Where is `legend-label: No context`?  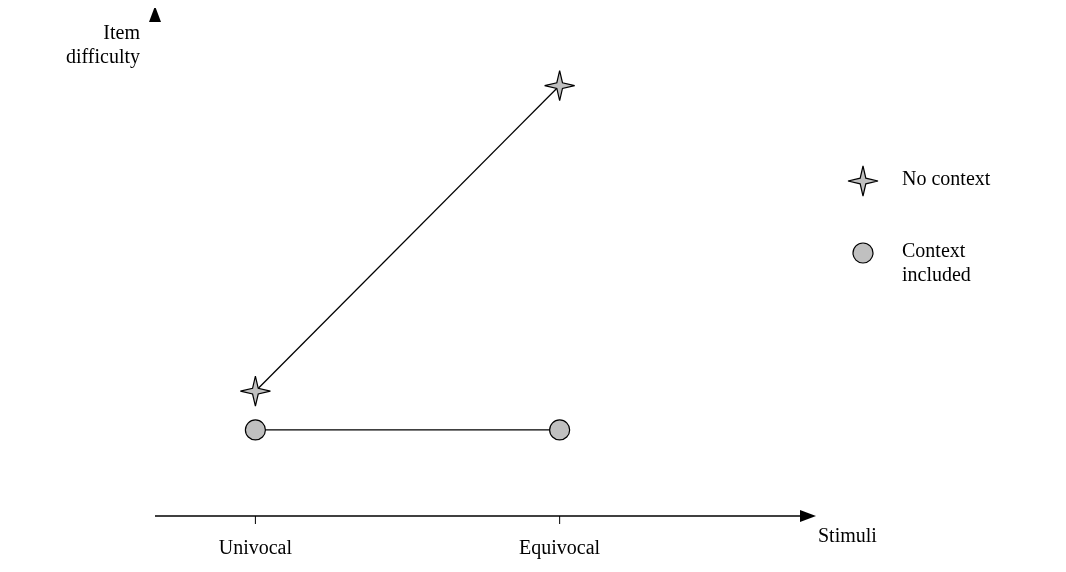 legend-label: No context is located at coordinates (947, 178).